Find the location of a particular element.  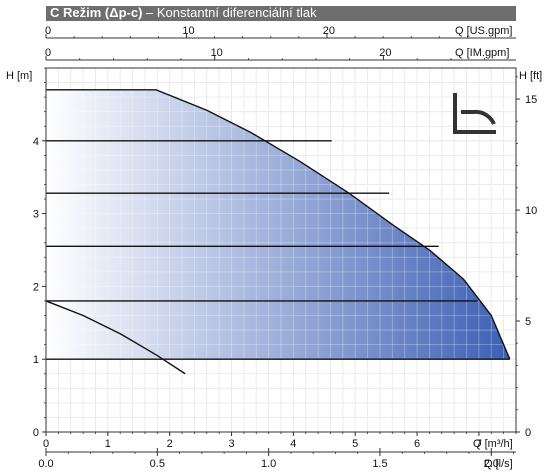

x-bottom-tick-label: 6 is located at coordinates (417, 444).